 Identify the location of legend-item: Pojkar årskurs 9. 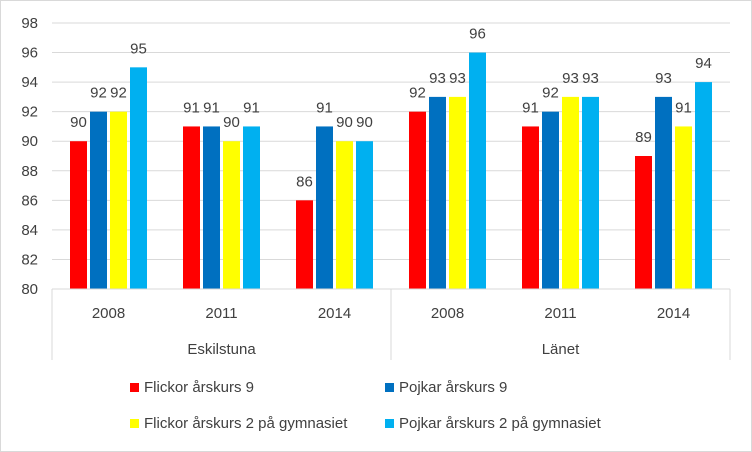
(446, 388).